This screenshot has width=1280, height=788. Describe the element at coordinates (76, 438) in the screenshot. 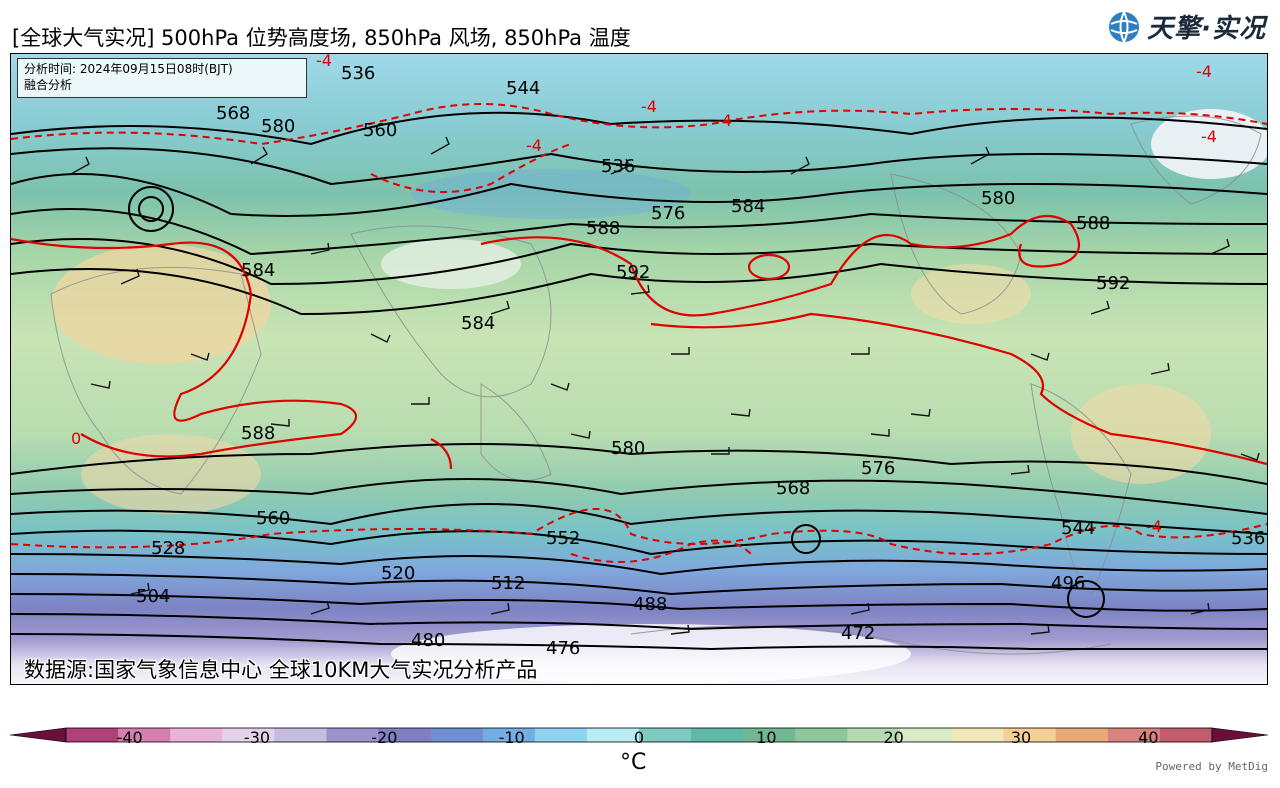

I see `temp-label: 0` at that location.